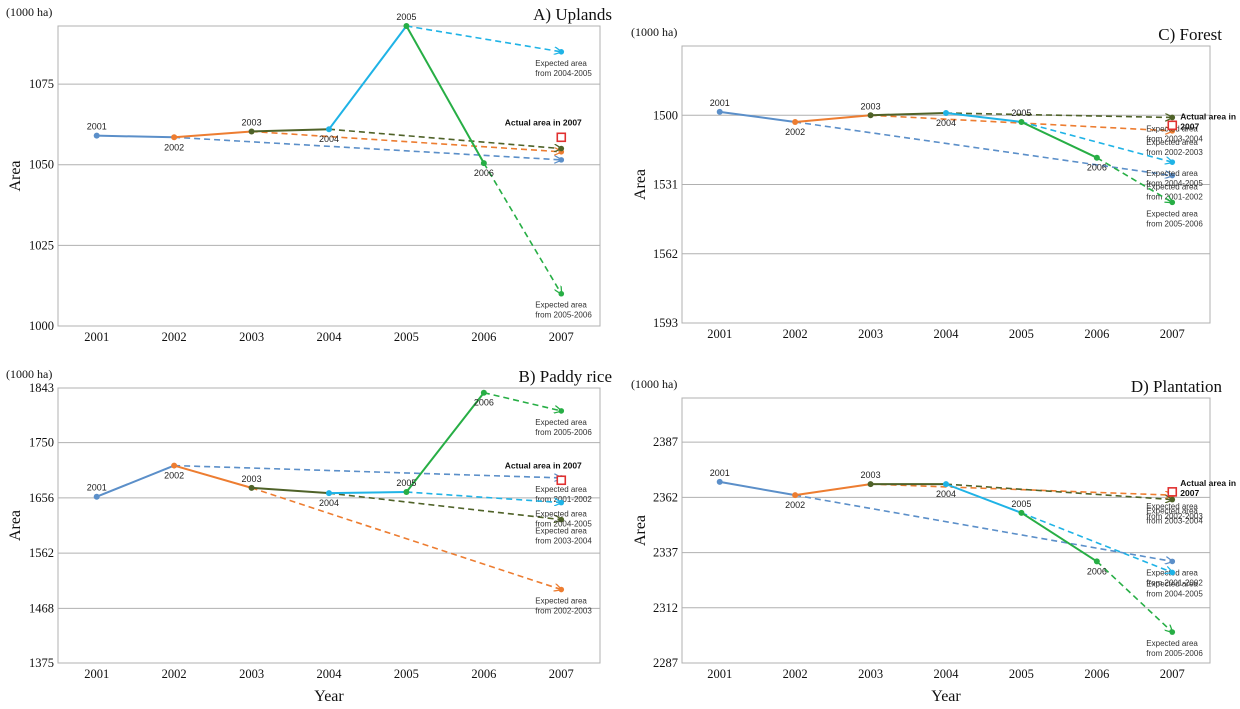 The width and height of the screenshot is (1240, 709). I want to click on x-axis-label: Year, so click(946, 696).